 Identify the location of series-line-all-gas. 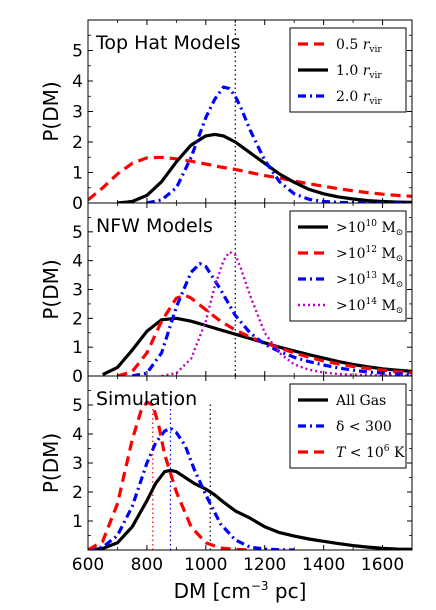
(250, 509).